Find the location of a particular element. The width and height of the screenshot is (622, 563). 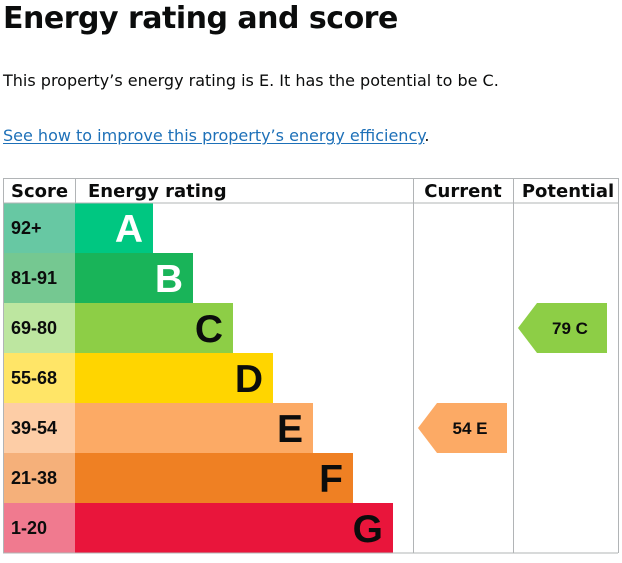

band-letter-f: F is located at coordinates (331, 479).